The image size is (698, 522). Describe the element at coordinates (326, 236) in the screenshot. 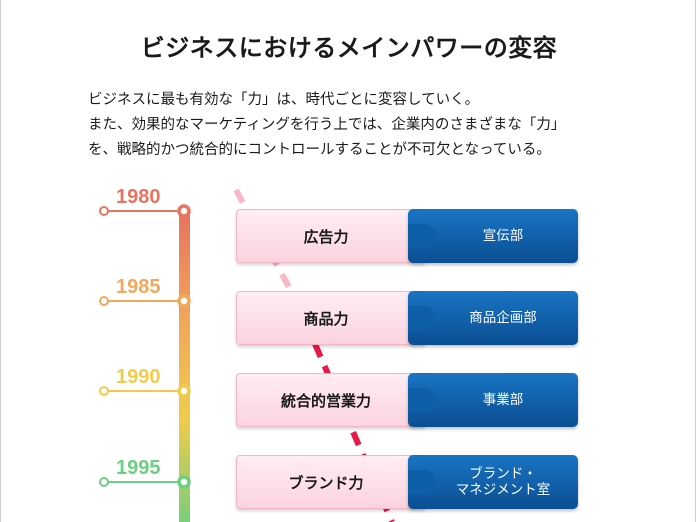

I see `power-label: 広告力` at that location.